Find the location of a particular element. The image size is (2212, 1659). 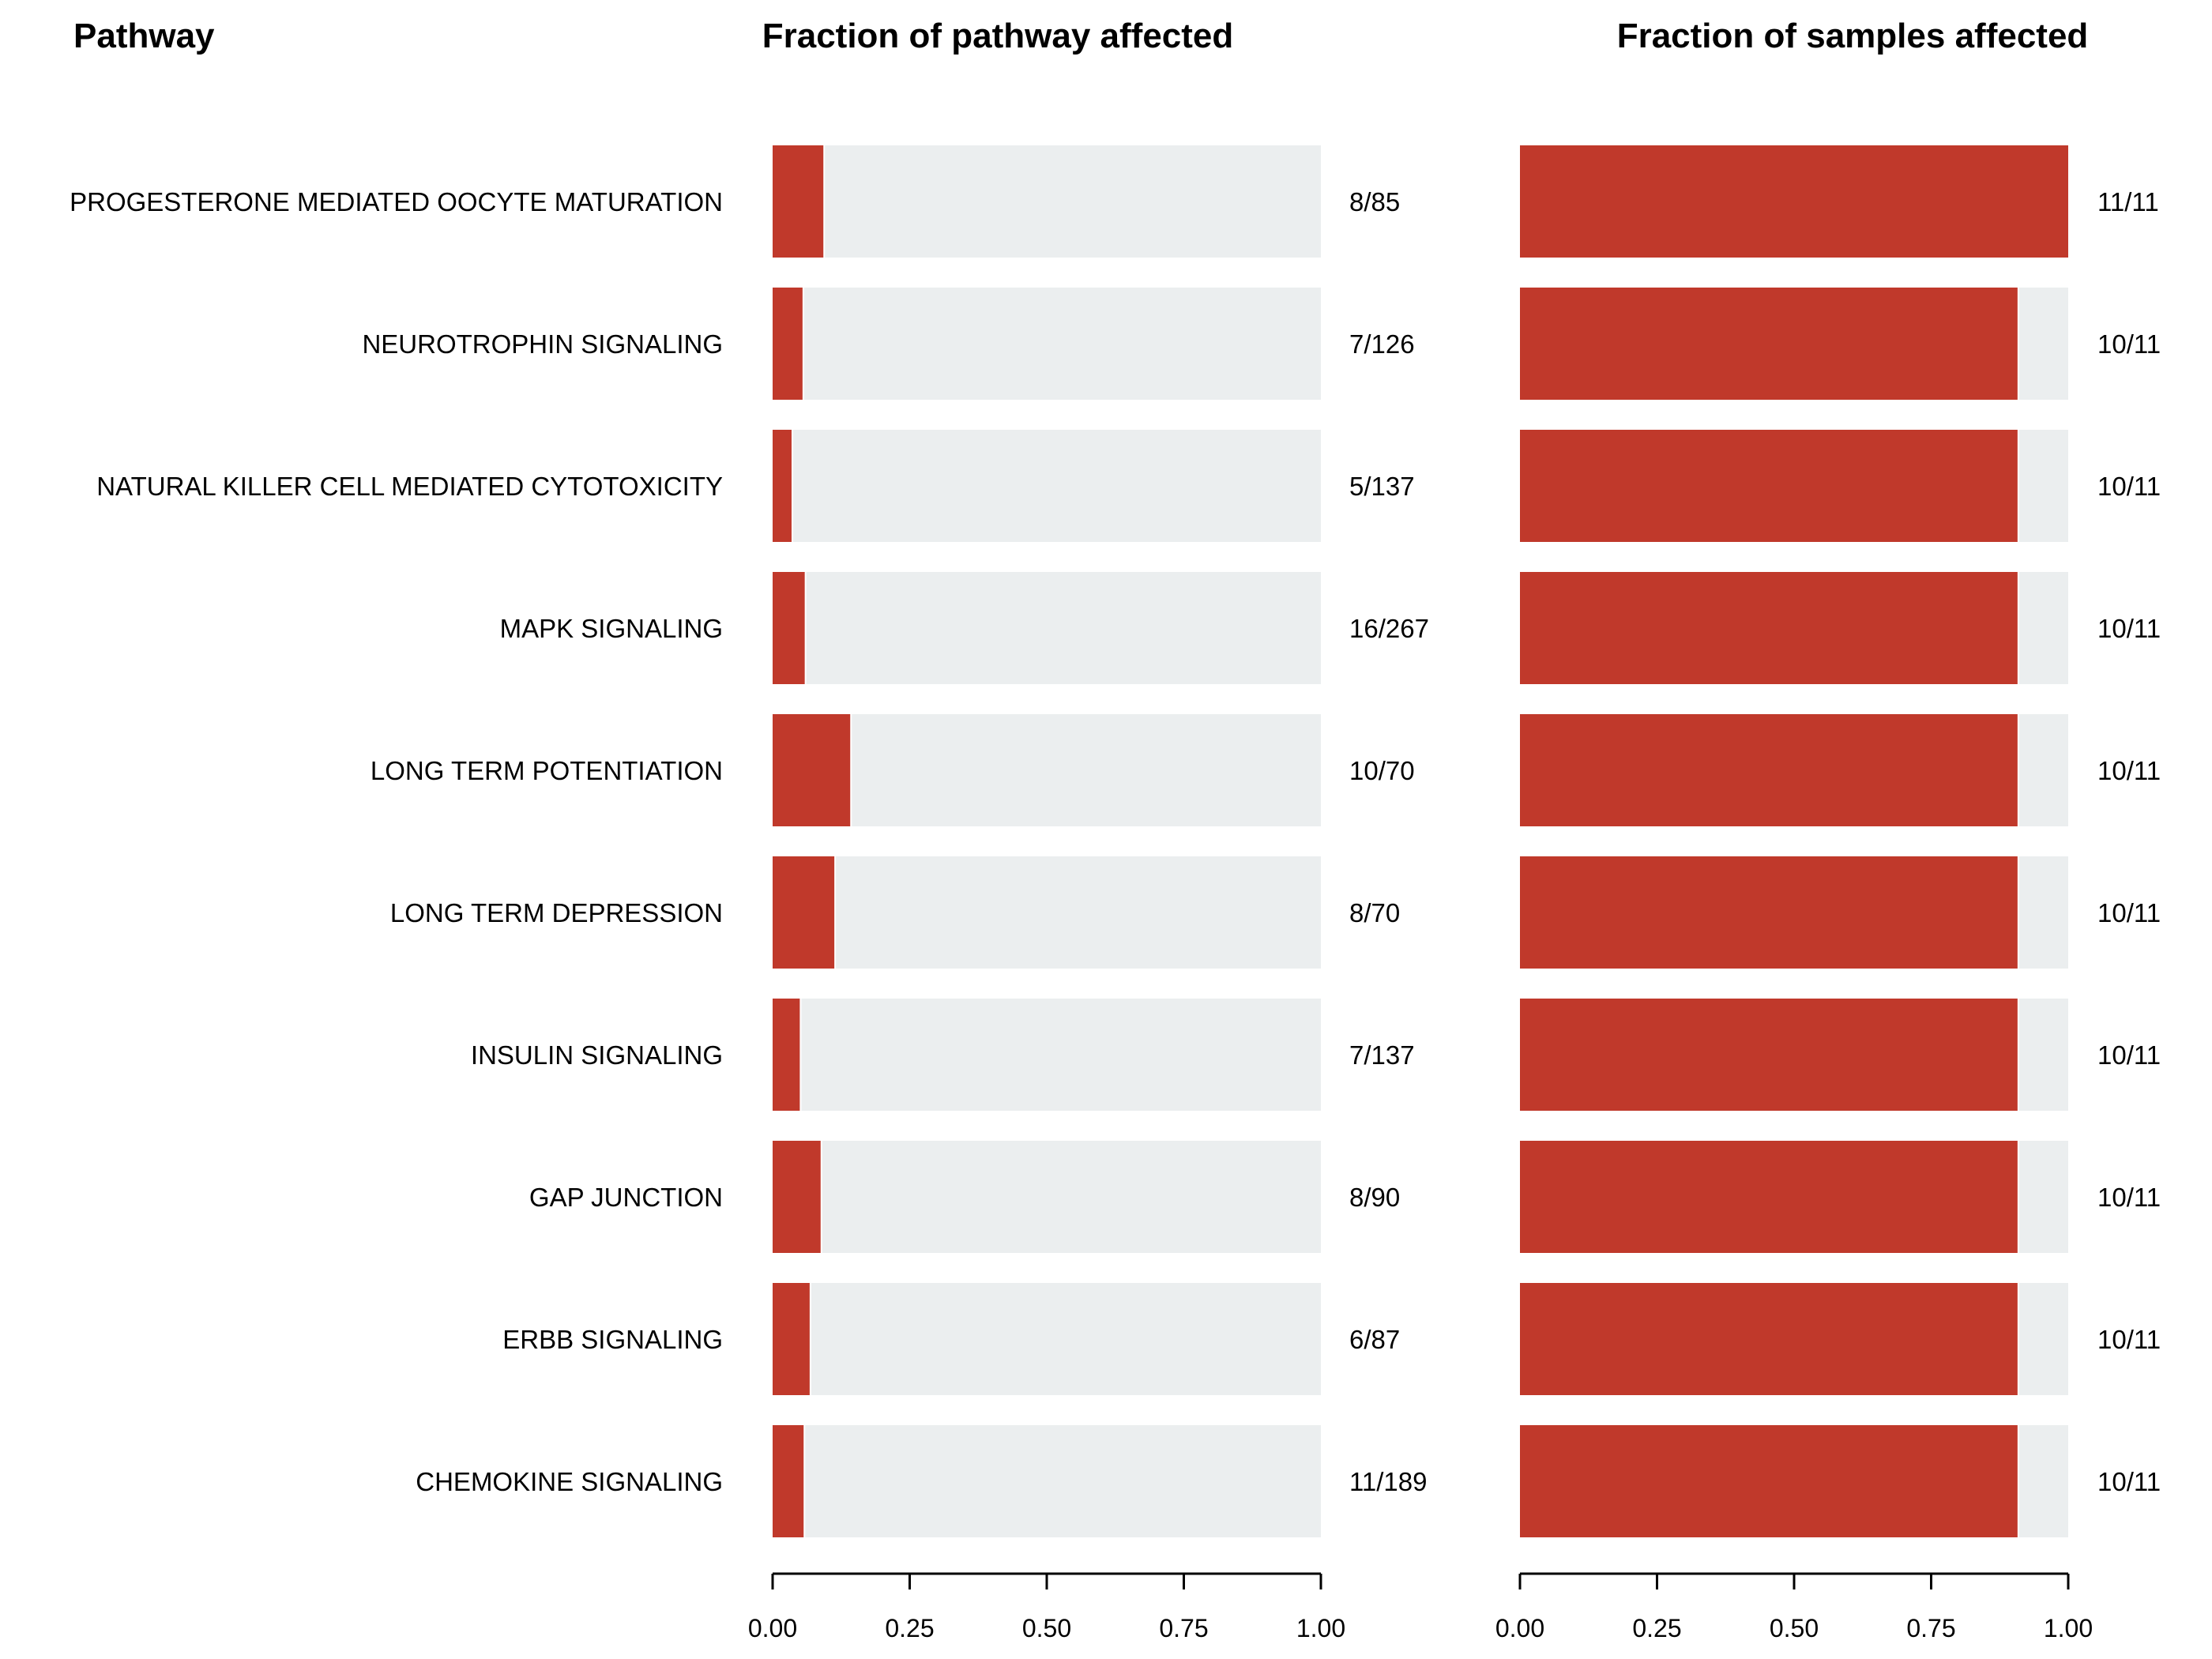

count-label: 5/137 is located at coordinates (1382, 487).